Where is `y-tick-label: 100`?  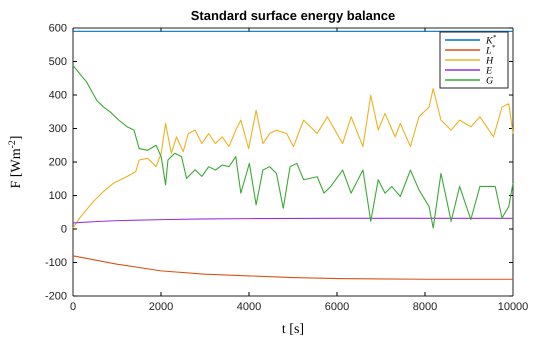
y-tick-label: 100 is located at coordinates (57, 196).